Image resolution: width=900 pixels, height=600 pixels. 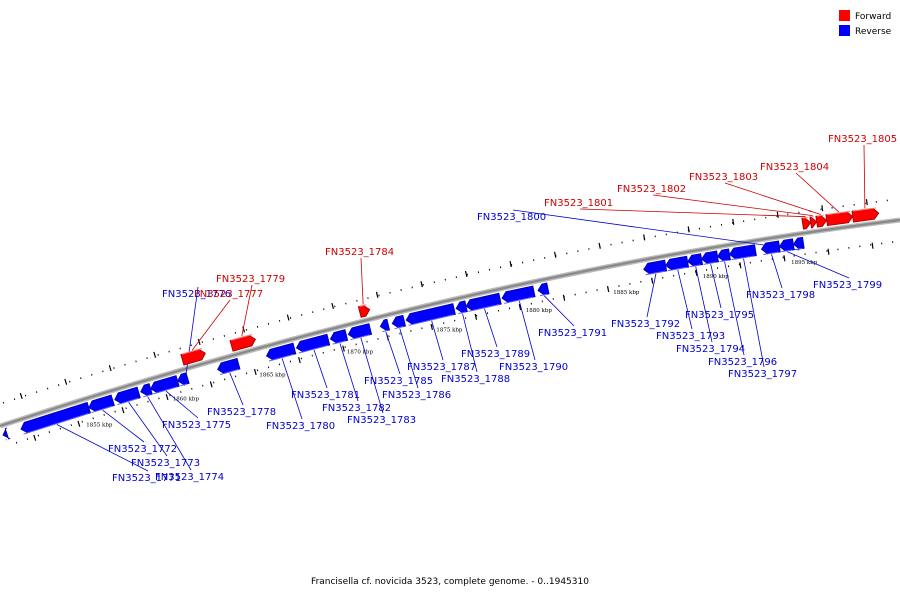 What do you see at coordinates (844, 30) in the screenshot?
I see `legend-reverse-swatch` at bounding box center [844, 30].